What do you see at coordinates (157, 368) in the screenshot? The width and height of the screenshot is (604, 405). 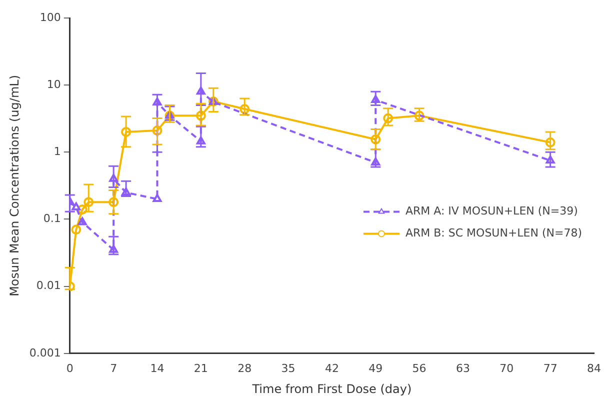 I see `x-tick-label: 14` at bounding box center [157, 368].